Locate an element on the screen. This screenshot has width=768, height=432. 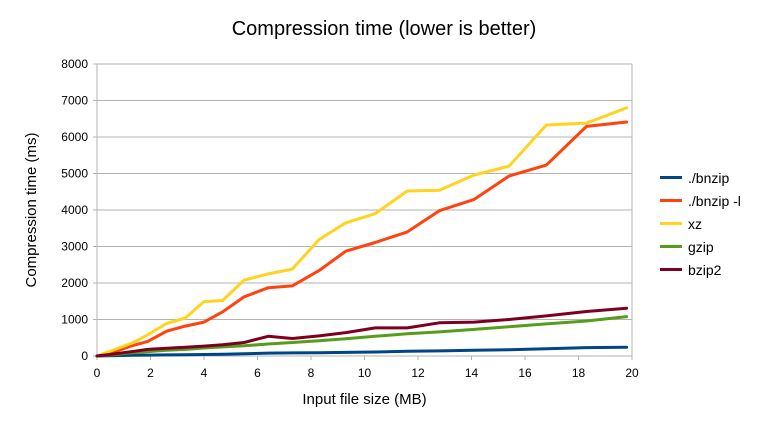
y-tick-label: 2000 is located at coordinates (74, 283).